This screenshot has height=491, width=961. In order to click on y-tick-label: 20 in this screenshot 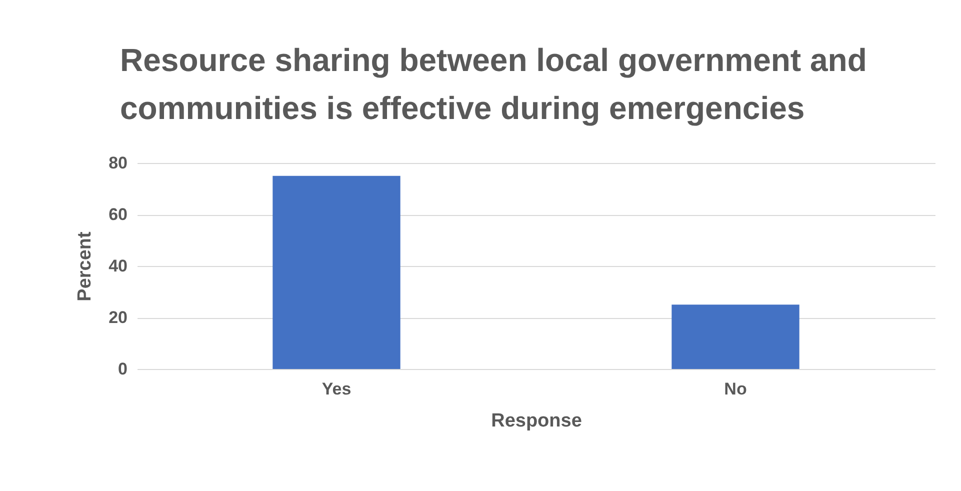, I will do `click(118, 317)`.